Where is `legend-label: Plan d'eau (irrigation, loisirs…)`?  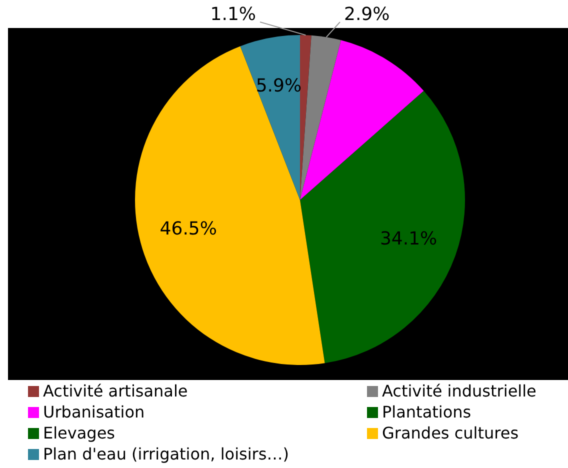
legend-label: Plan d'eau (irrigation, loisirs…) is located at coordinates (166, 454).